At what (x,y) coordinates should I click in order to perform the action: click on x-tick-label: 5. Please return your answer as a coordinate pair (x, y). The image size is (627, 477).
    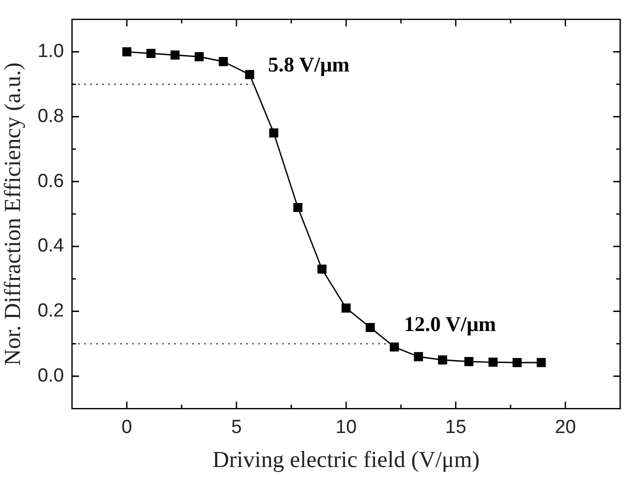
    Looking at the image, I should click on (236, 427).